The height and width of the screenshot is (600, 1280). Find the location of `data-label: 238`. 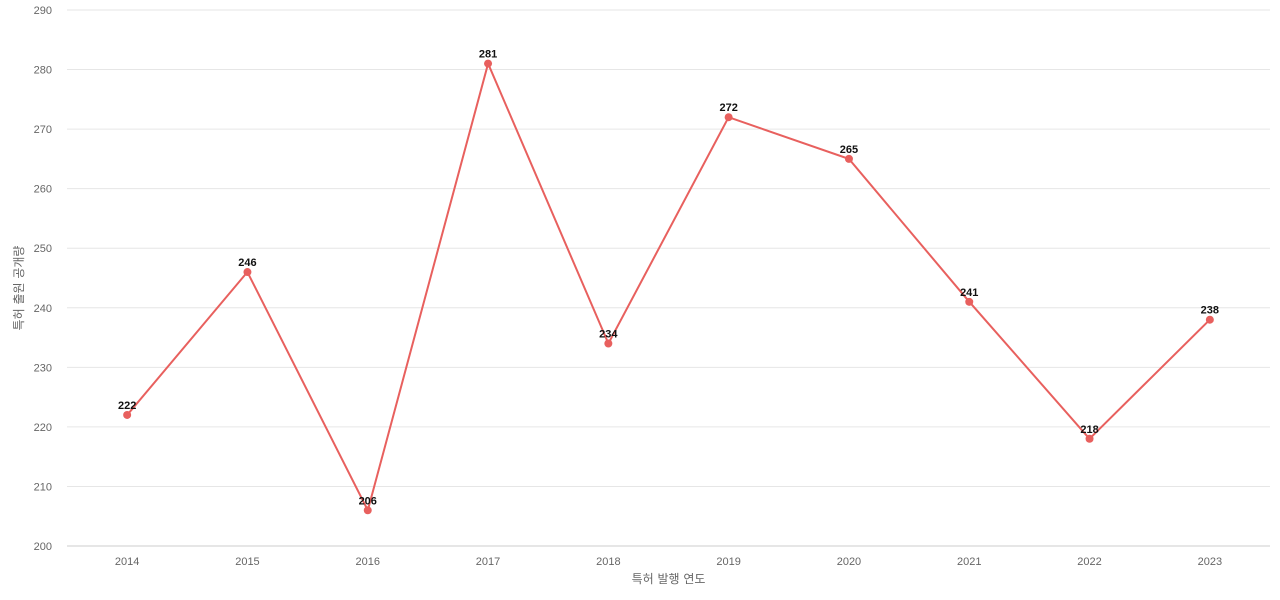

data-label: 238 is located at coordinates (1210, 311).